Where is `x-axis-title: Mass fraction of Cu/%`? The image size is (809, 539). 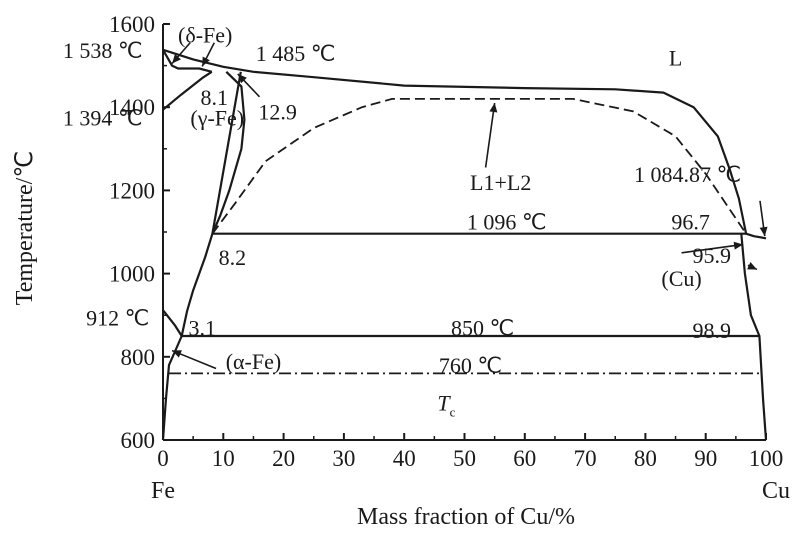 x-axis-title: Mass fraction of Cu/% is located at coordinates (466, 517).